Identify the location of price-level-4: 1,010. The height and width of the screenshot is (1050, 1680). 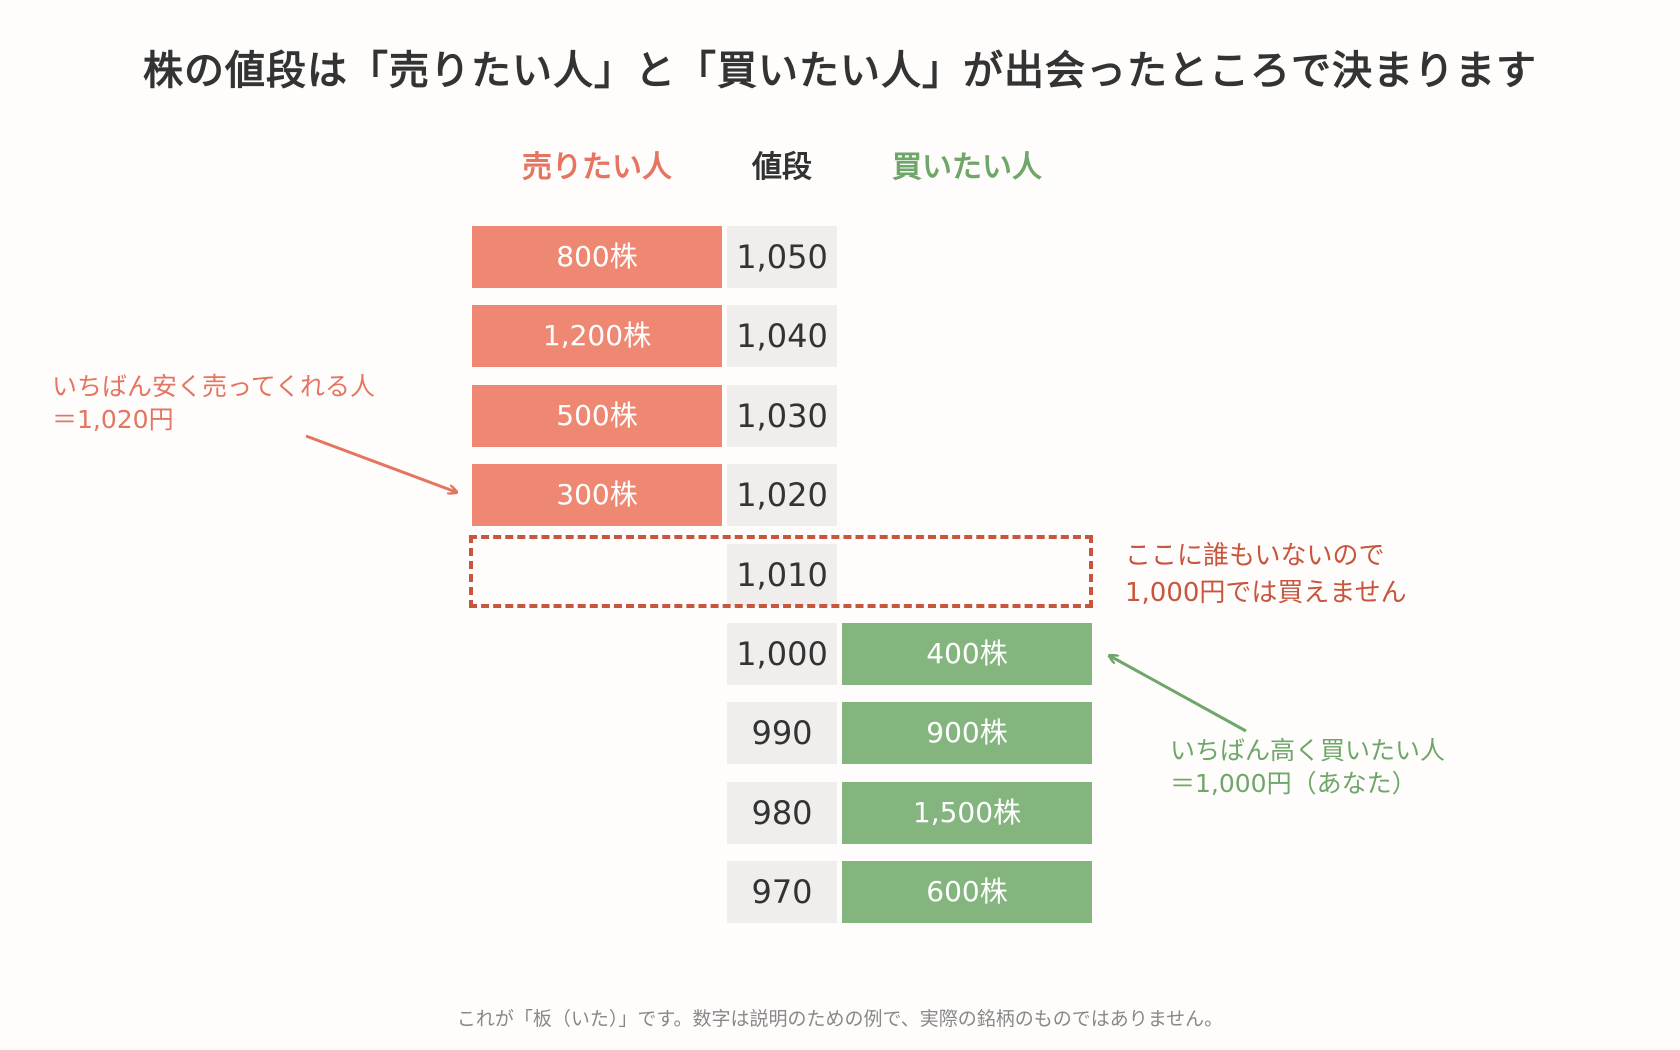
(782, 575).